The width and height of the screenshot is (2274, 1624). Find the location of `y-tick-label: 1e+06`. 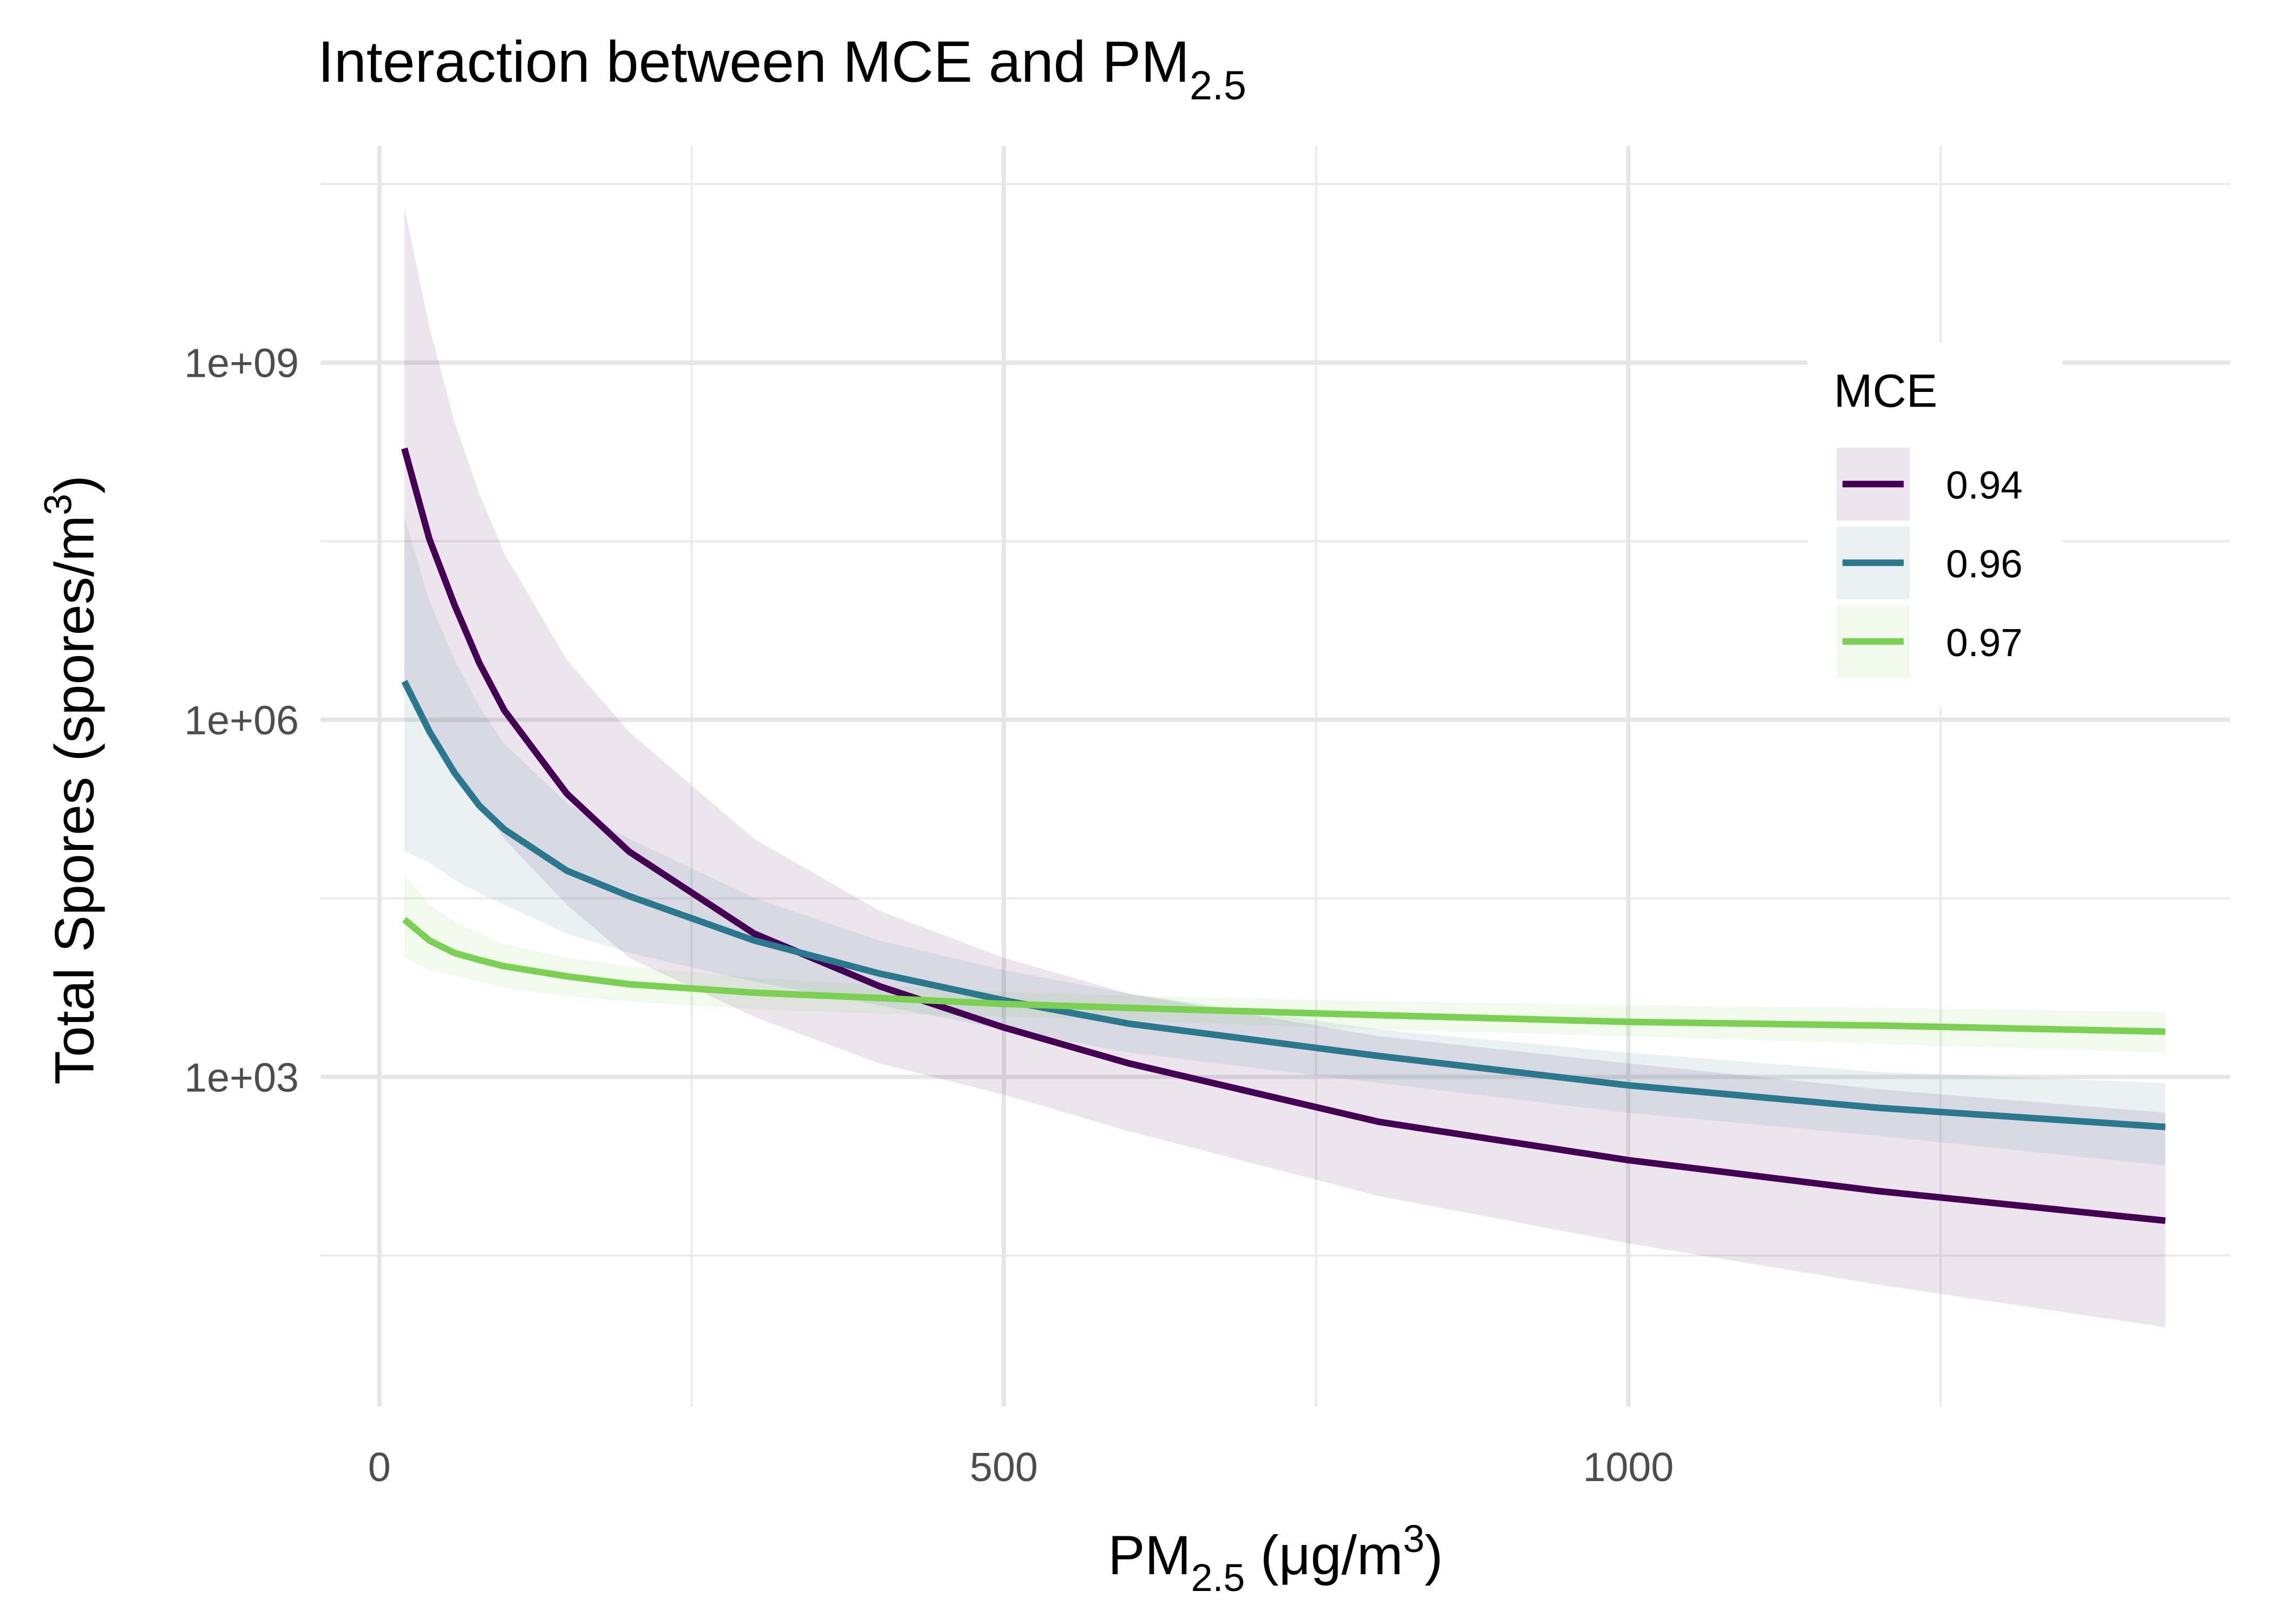

y-tick-label: 1e+06 is located at coordinates (242, 720).